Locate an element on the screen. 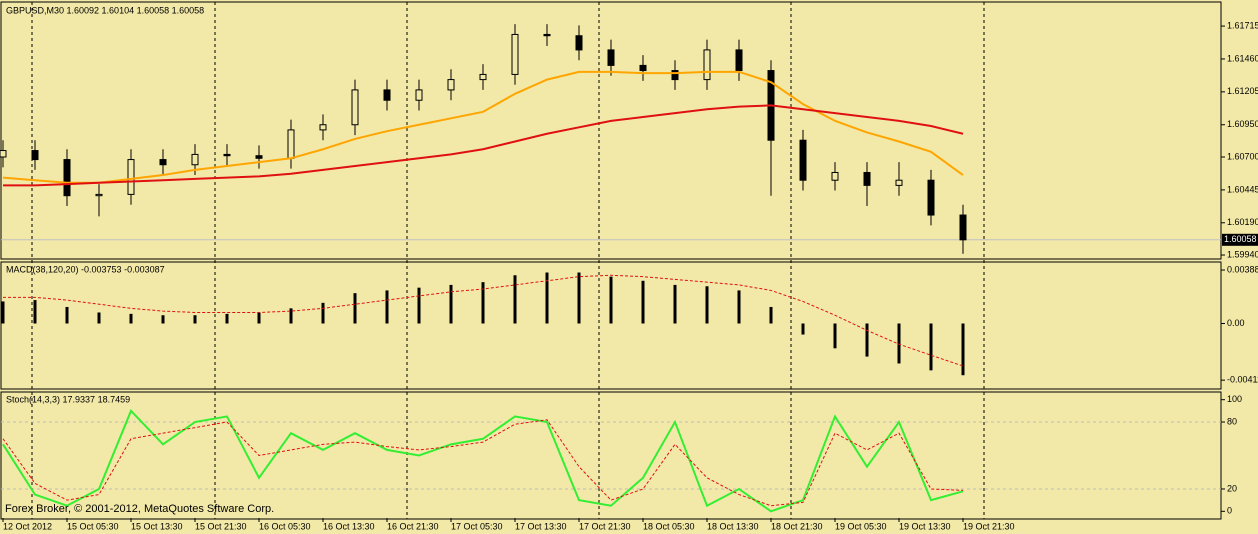  x-tick-label: 17 Oct 05:30 is located at coordinates (477, 526).